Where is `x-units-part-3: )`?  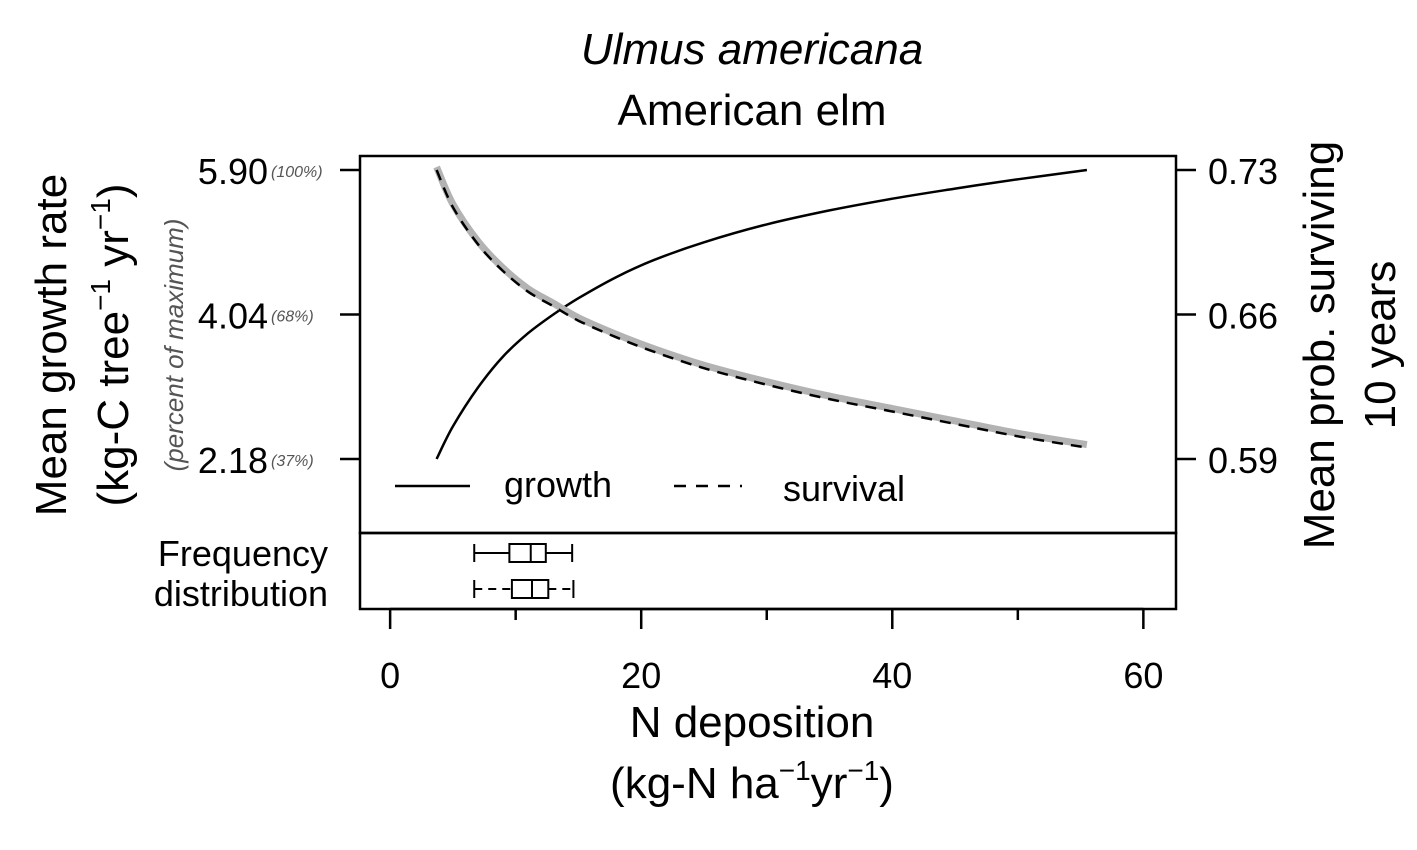
x-units-part-3: ) is located at coordinates (886, 783).